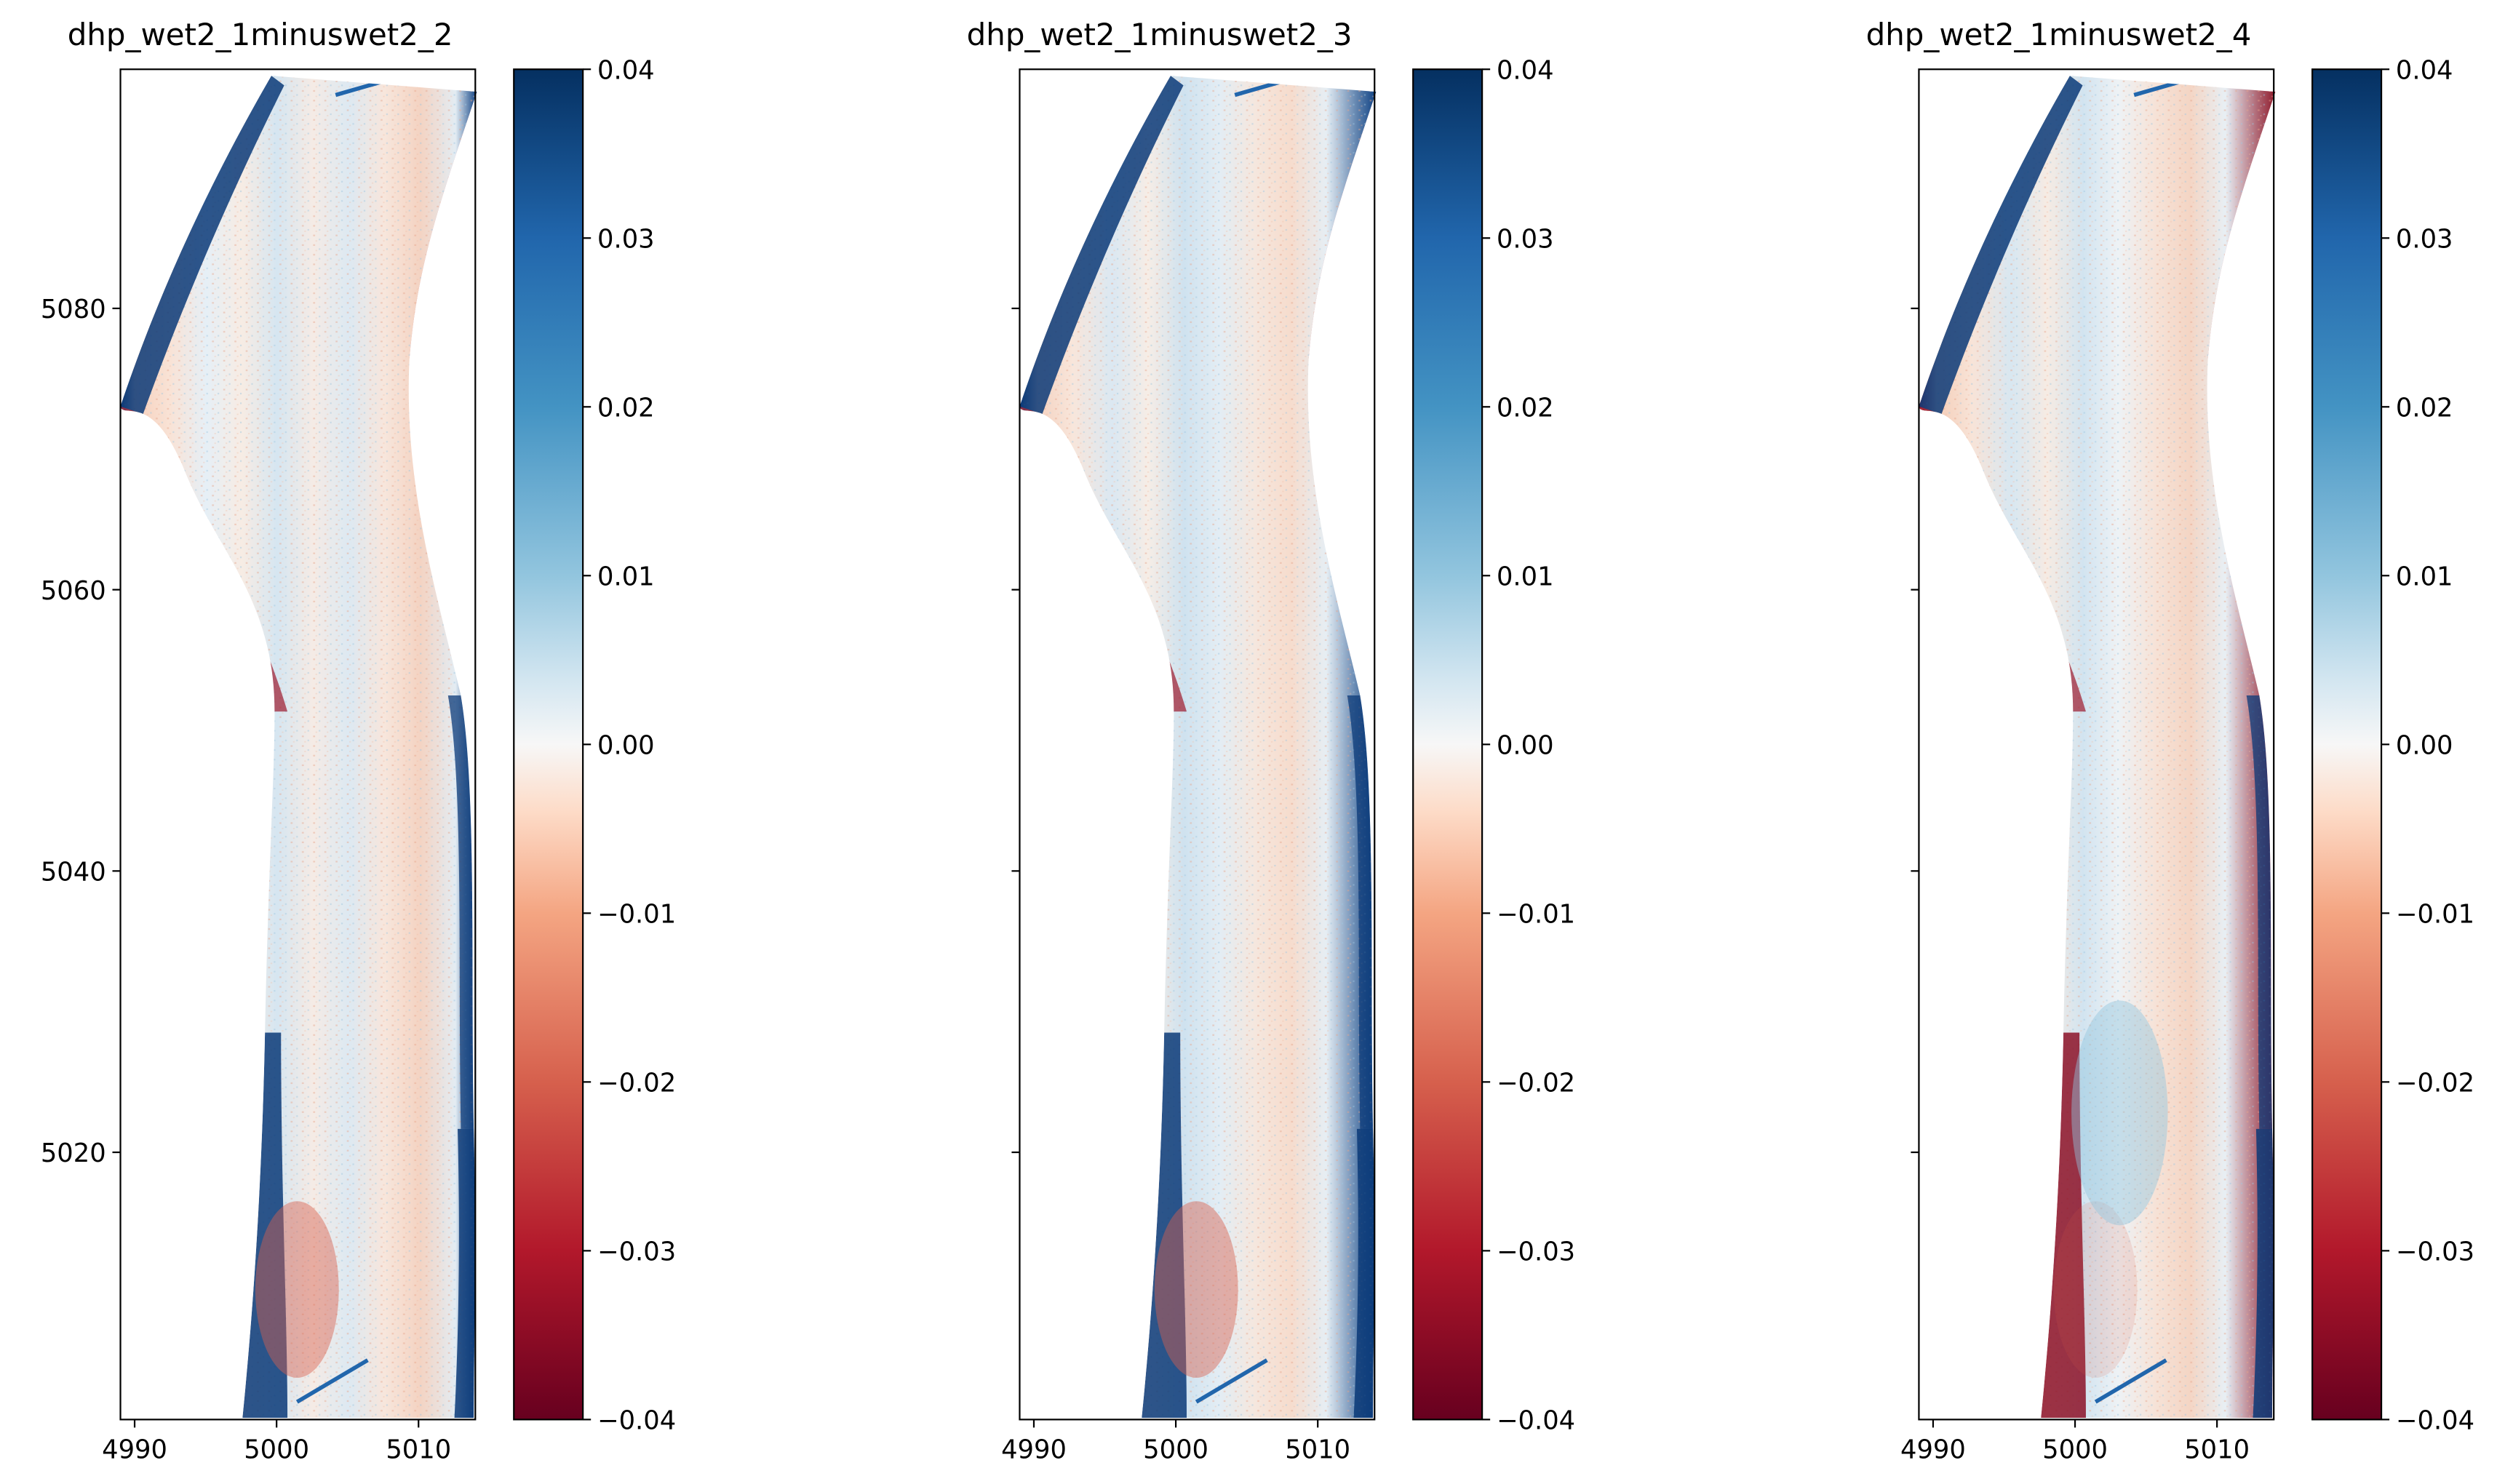 Image resolution: width=2505 pixels, height=1484 pixels. I want to click on panel-title: dhp_wet2_1minuswet2_3, so click(1160, 34).